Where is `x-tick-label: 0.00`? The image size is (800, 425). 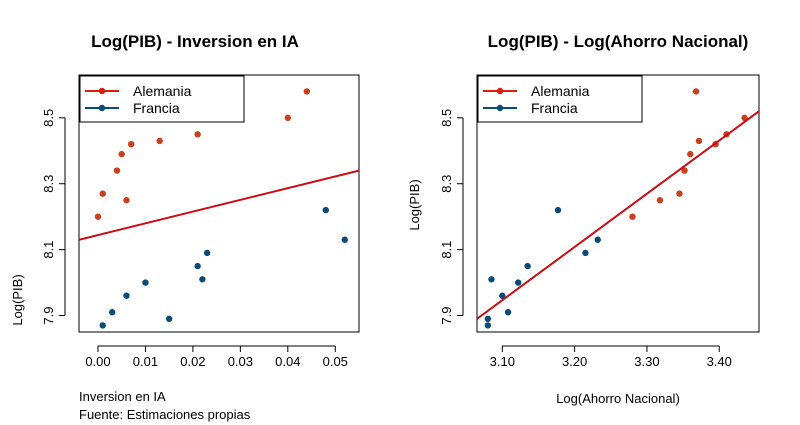
x-tick-label: 0.00 is located at coordinates (97, 361).